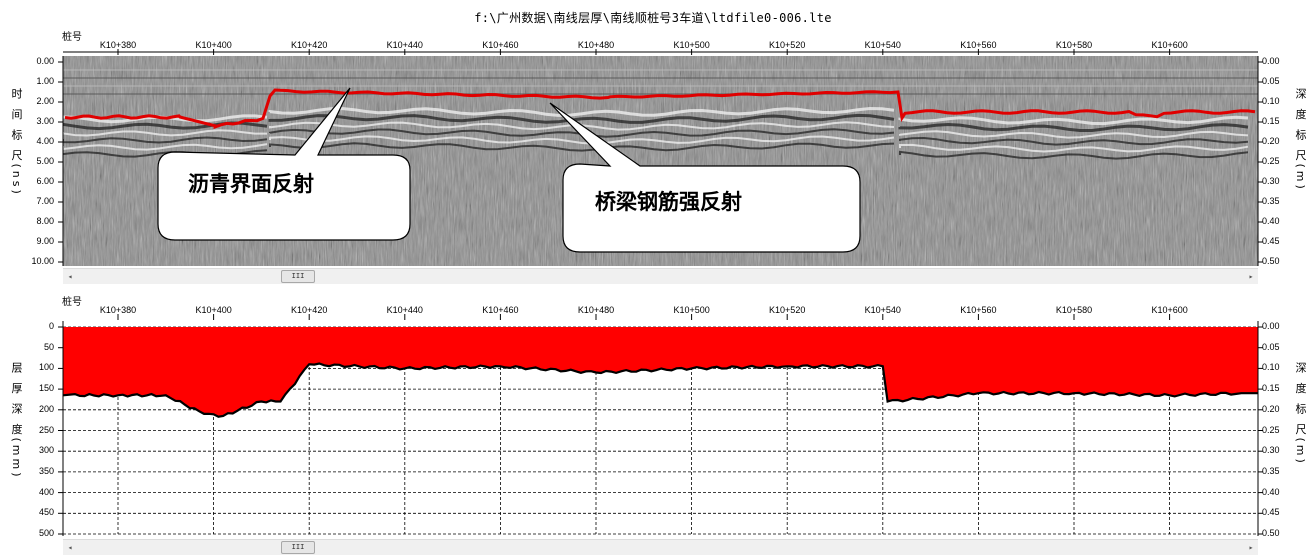  Describe the element at coordinates (45, 181) in the screenshot. I see `time-tick-label: 6.00` at that location.